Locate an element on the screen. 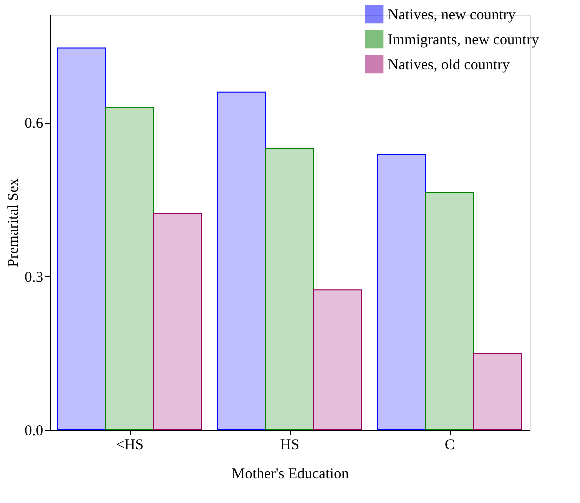 The image size is (580, 503). legend-label: Immigrants, new country is located at coordinates (464, 40).